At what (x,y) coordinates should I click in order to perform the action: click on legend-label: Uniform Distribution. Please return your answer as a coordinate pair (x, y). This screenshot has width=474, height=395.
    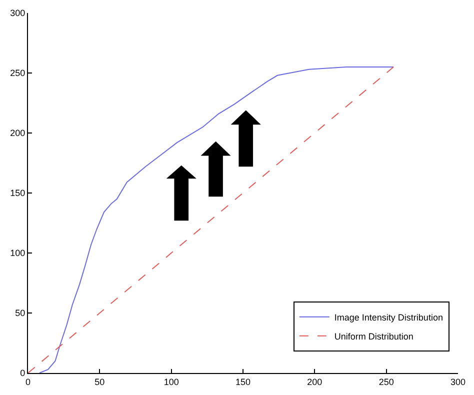
    Looking at the image, I should click on (374, 336).